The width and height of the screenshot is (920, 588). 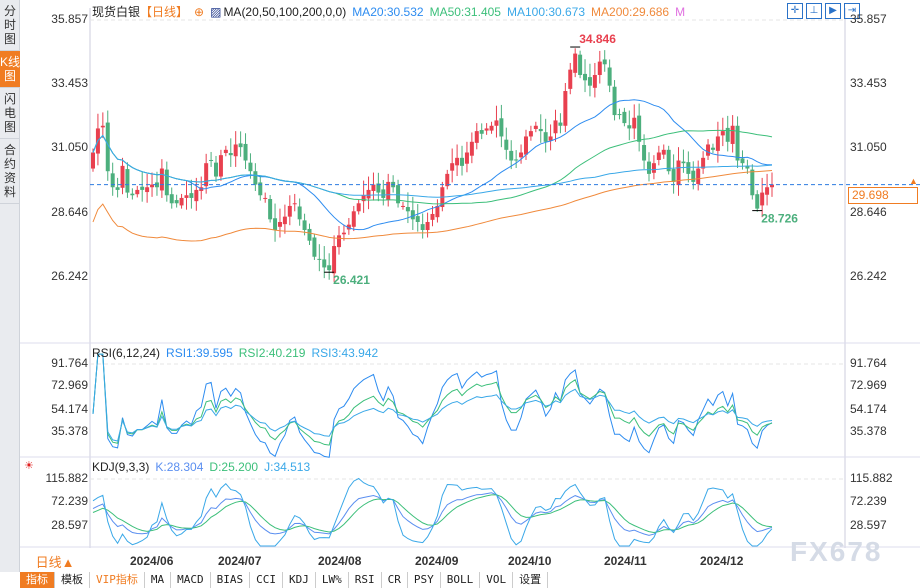 What do you see at coordinates (240, 561) in the screenshot?
I see `date-label: 2024/07` at bounding box center [240, 561].